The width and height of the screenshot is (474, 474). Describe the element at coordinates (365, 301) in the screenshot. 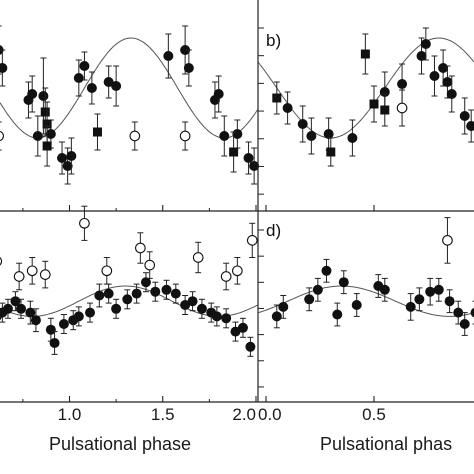

I see `panel-d-model-curve` at that location.